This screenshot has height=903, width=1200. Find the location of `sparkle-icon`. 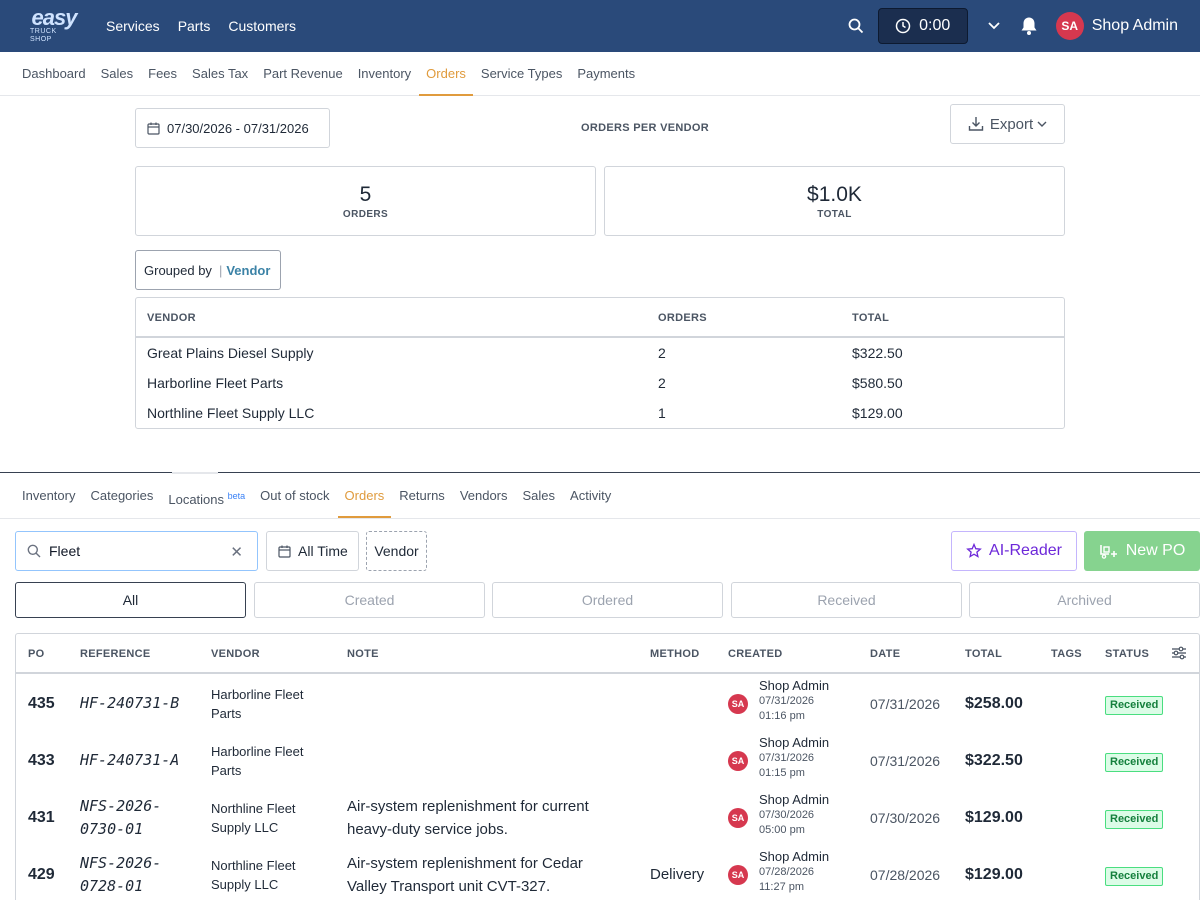

sparkle-icon is located at coordinates (974, 550).